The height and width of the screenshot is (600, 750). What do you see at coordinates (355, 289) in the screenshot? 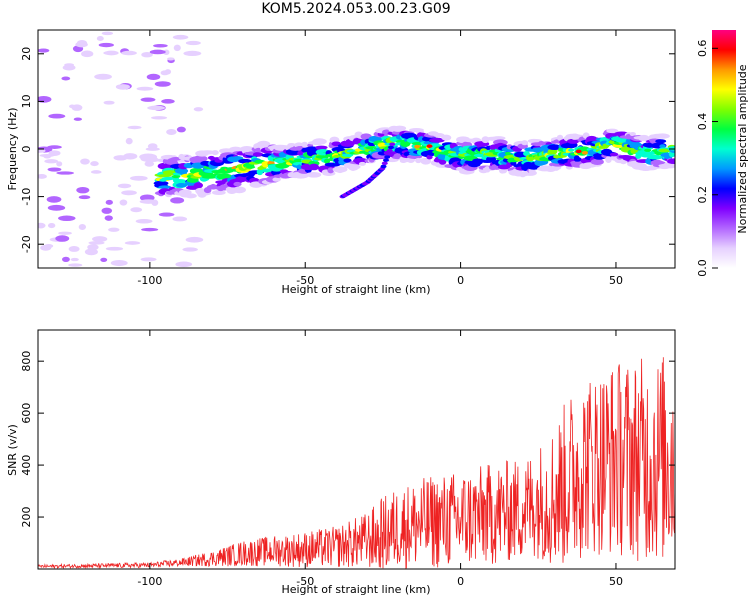
I see `spectrogram-x-axis-label: Height of straight line (km)` at bounding box center [355, 289].